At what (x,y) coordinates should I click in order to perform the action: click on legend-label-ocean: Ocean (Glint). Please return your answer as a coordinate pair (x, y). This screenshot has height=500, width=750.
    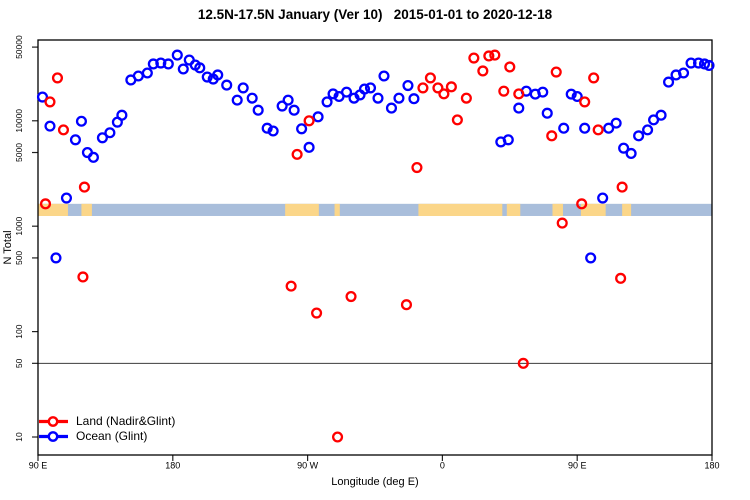
    Looking at the image, I should click on (112, 436).